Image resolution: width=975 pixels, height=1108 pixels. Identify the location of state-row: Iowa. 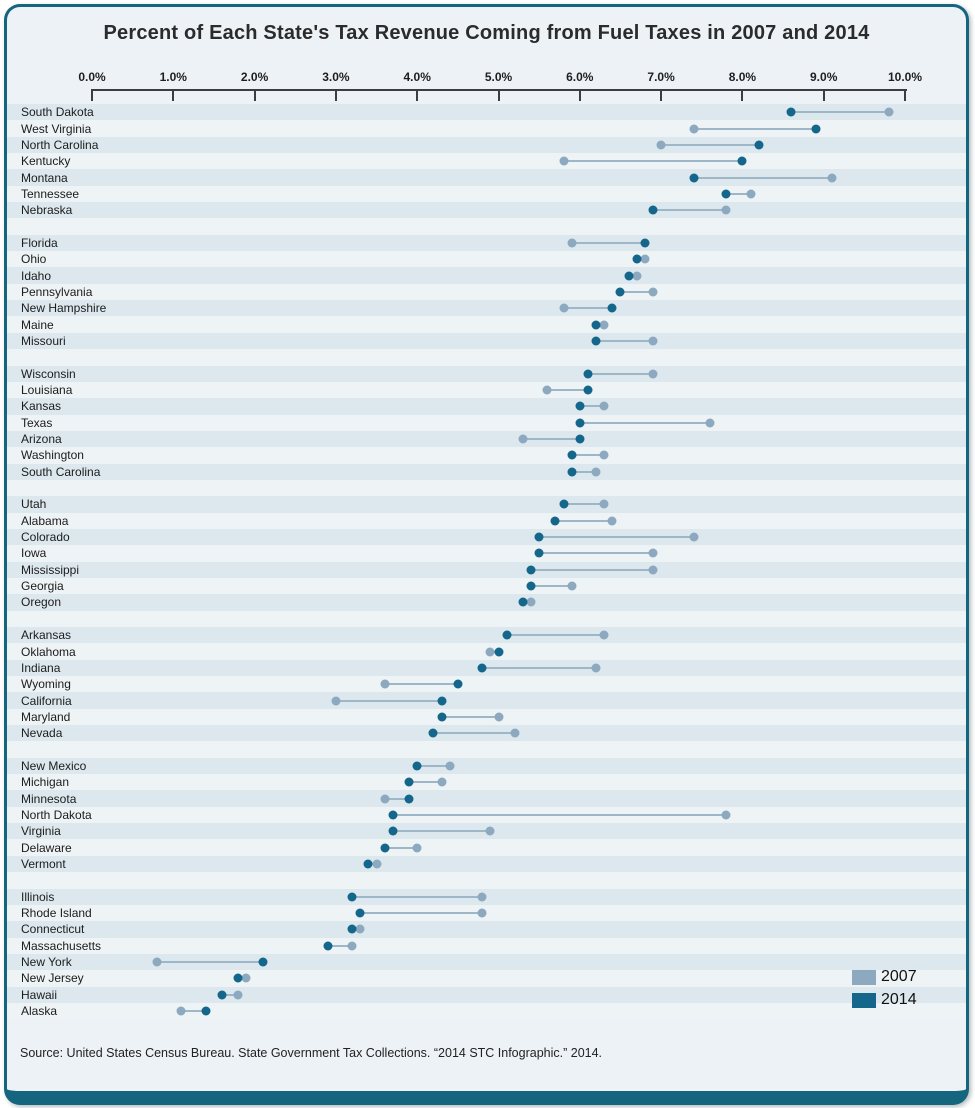
(486, 553).